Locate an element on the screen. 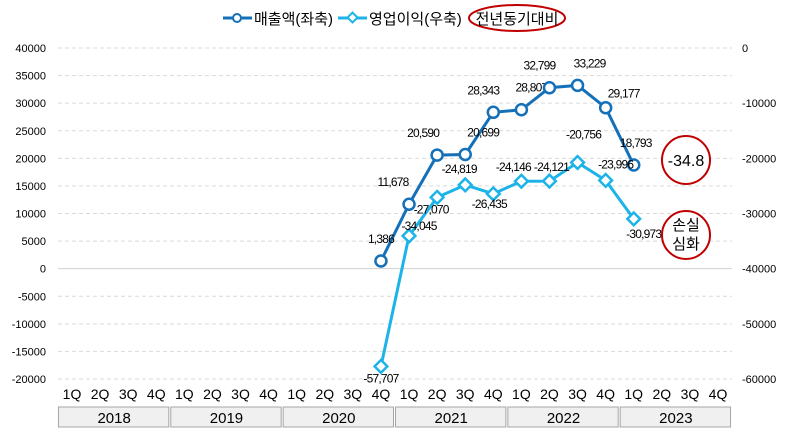  yoy-change-value: -34.8 is located at coordinates (686, 161).